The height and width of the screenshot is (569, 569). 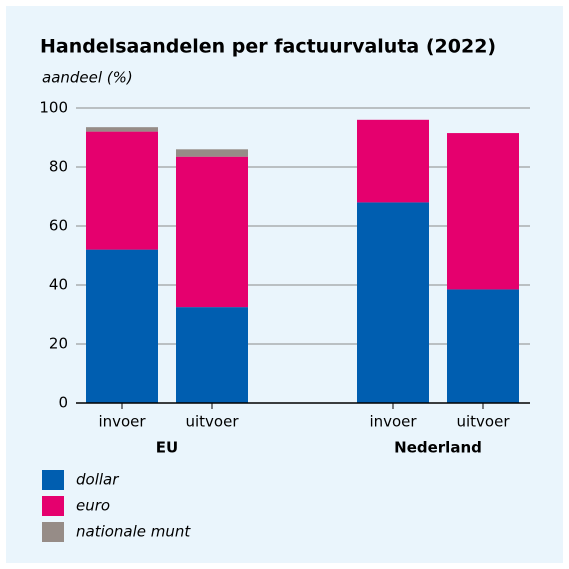 I want to click on y-tick-label: 80, so click(x=58, y=167).